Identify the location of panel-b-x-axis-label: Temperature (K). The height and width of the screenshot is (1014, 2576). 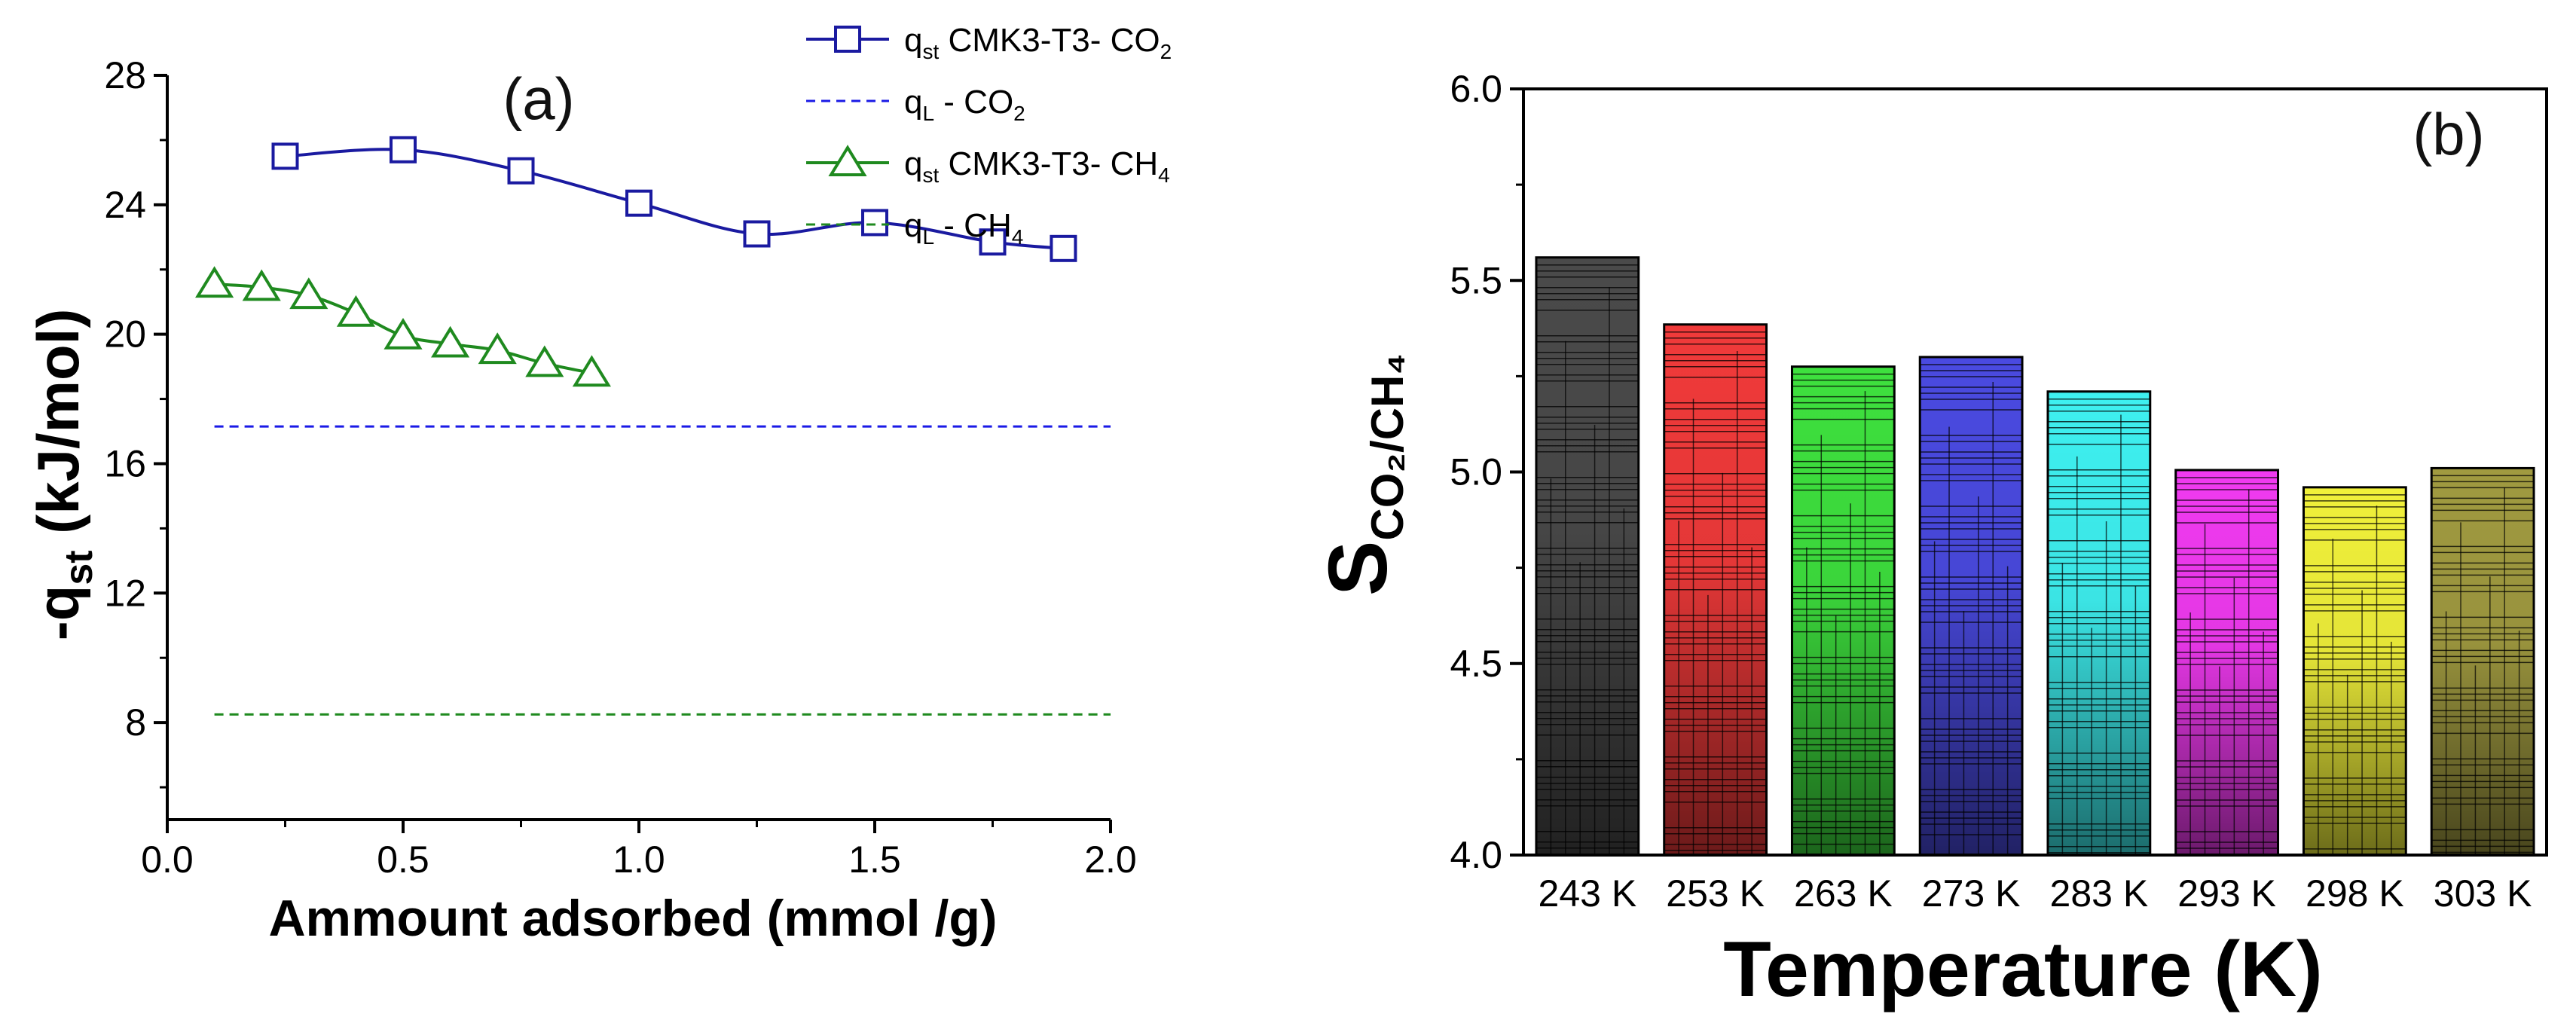
(2023, 969).